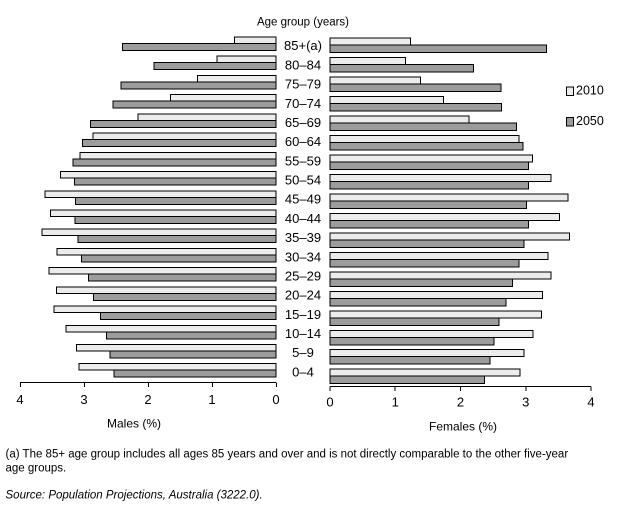 The width and height of the screenshot is (624, 520). What do you see at coordinates (303, 141) in the screenshot?
I see `svg-text: 60–64` at bounding box center [303, 141].